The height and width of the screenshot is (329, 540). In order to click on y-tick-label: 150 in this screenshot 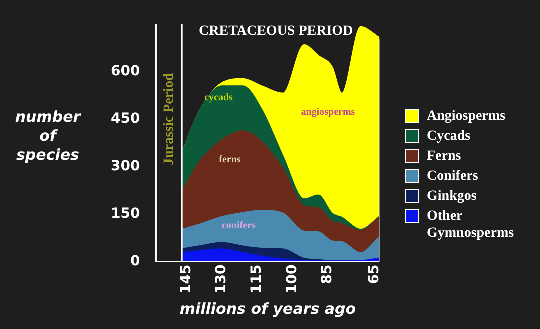, I will do `click(125, 214)`.